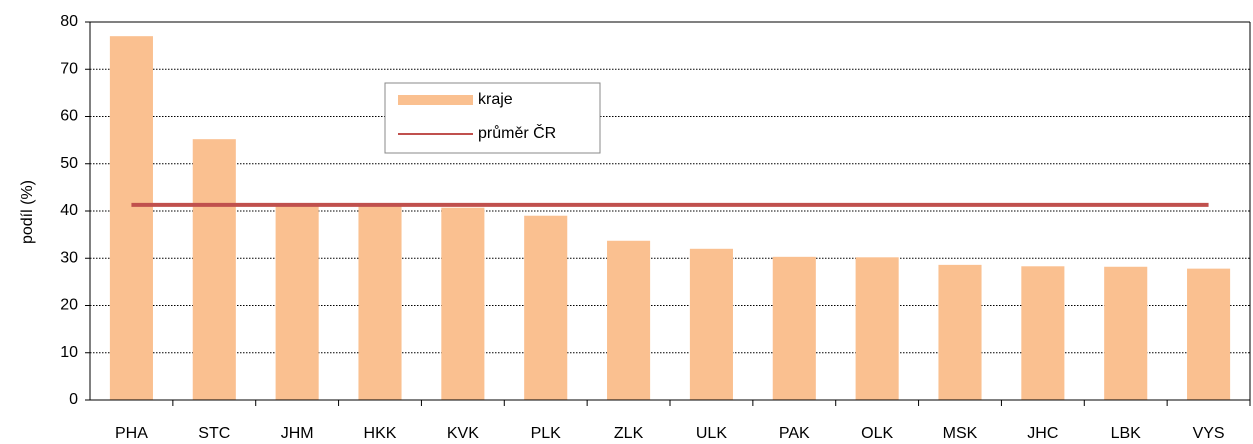 The height and width of the screenshot is (444, 1253). What do you see at coordinates (877, 433) in the screenshot?
I see `x-tick-label: OLK` at bounding box center [877, 433].